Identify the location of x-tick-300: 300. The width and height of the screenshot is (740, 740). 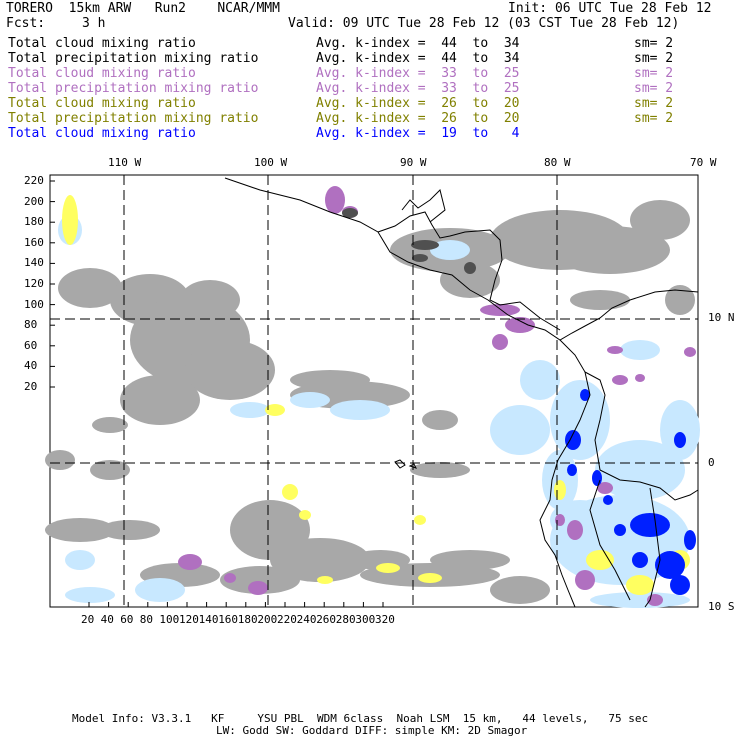
(365, 619).